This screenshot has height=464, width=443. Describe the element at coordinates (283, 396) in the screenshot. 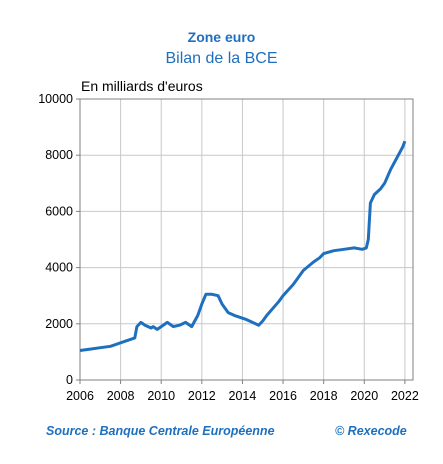

I see `x-tick-label: 2016` at that location.